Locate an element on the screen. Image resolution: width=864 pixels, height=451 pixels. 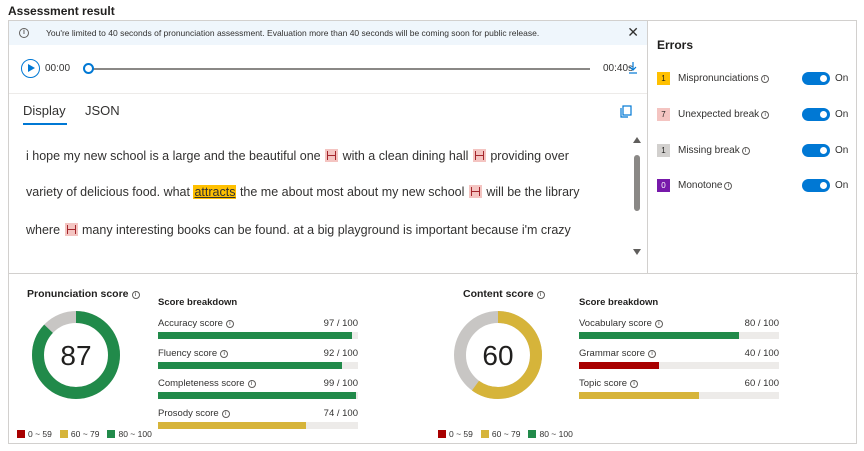
copy-icon is located at coordinates (626, 111).